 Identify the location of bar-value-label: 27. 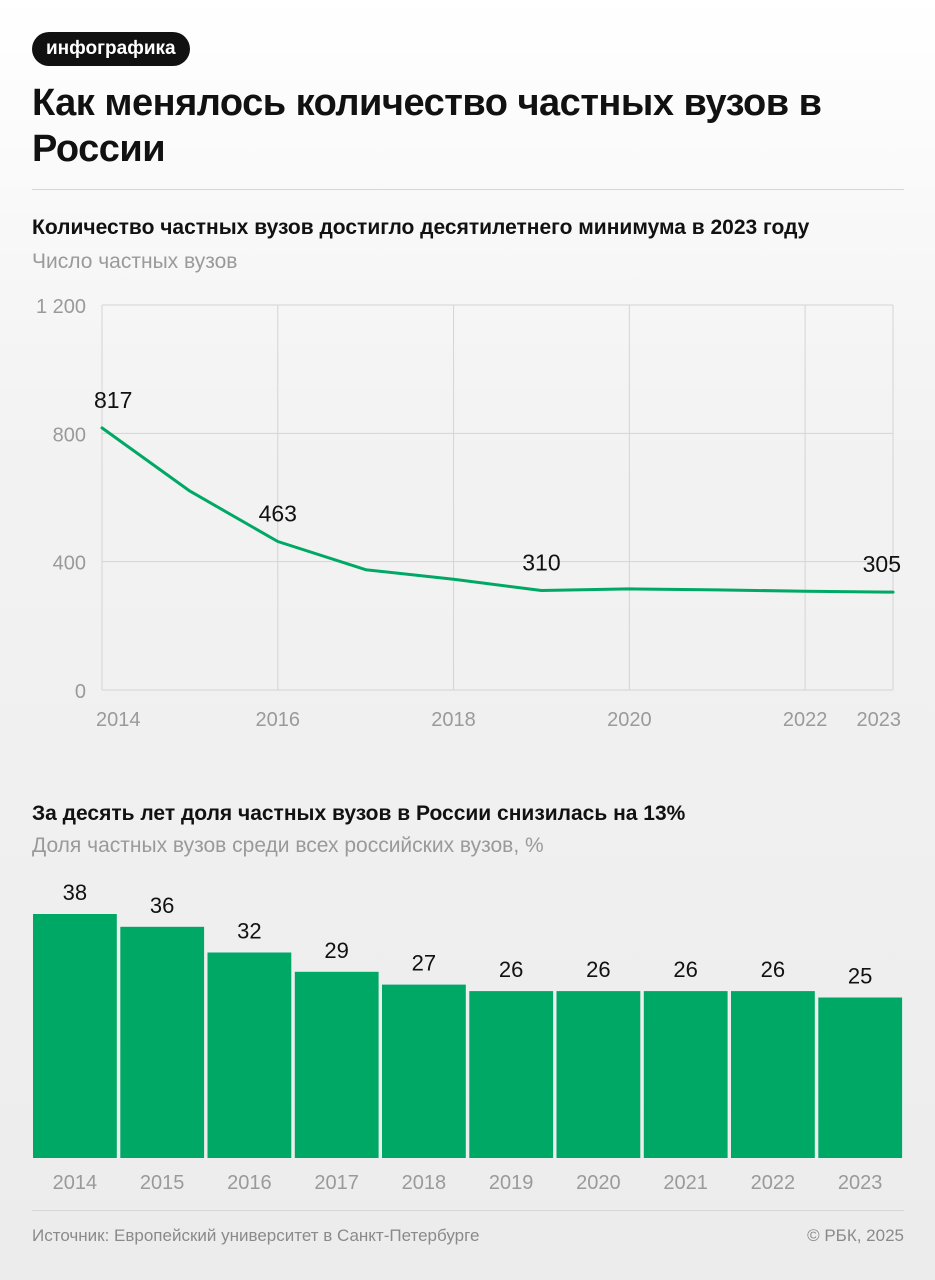
(424, 963).